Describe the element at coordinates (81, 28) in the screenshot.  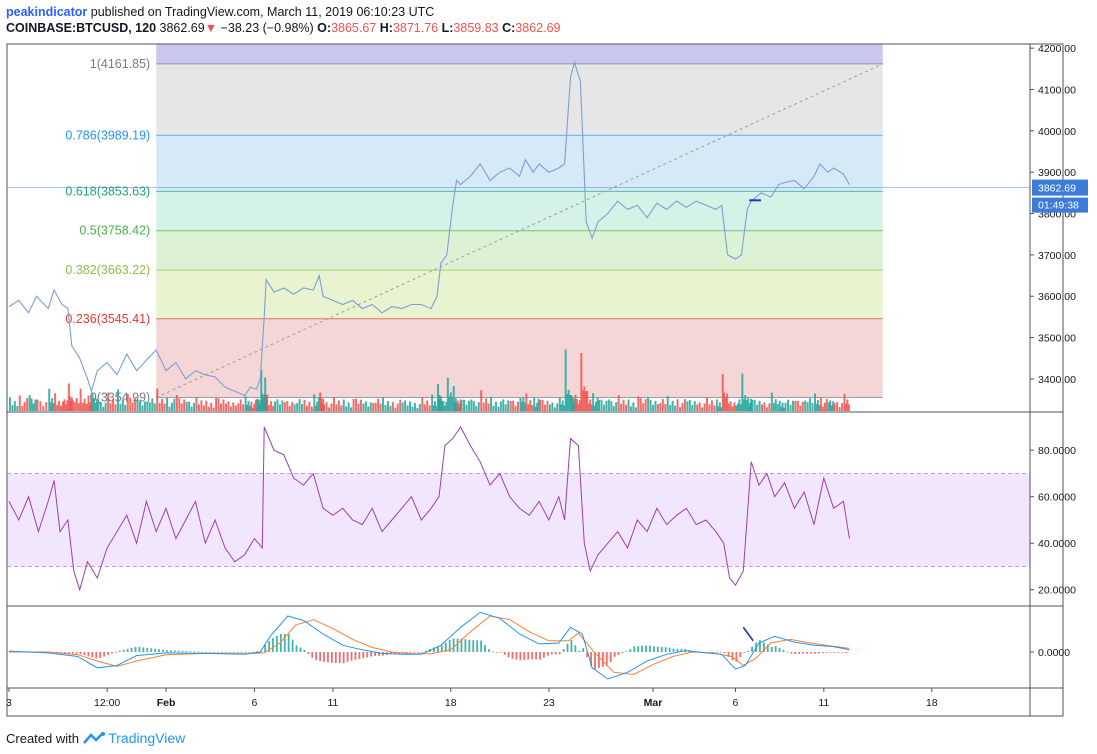
I see `symbol-name: COINBASE:BTCUSD, 120` at that location.